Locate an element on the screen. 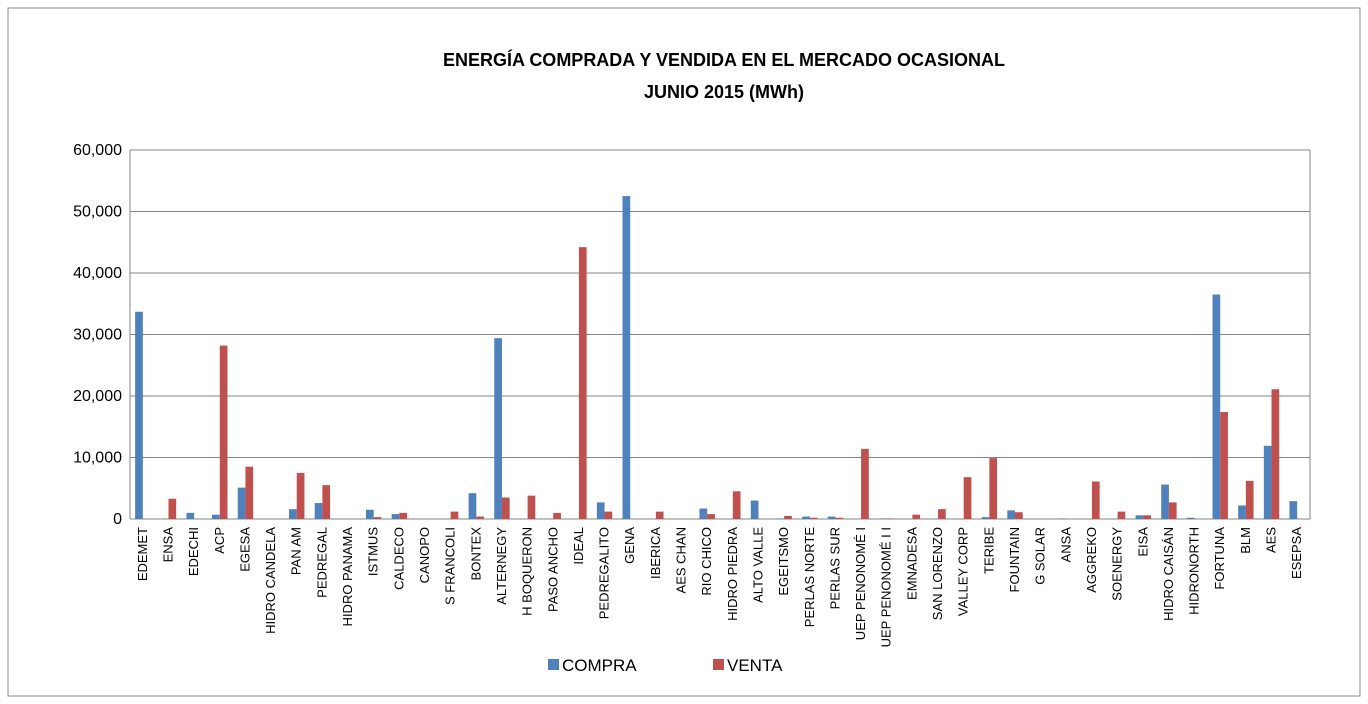  y-tick-label: 40,000 is located at coordinates (97, 273).